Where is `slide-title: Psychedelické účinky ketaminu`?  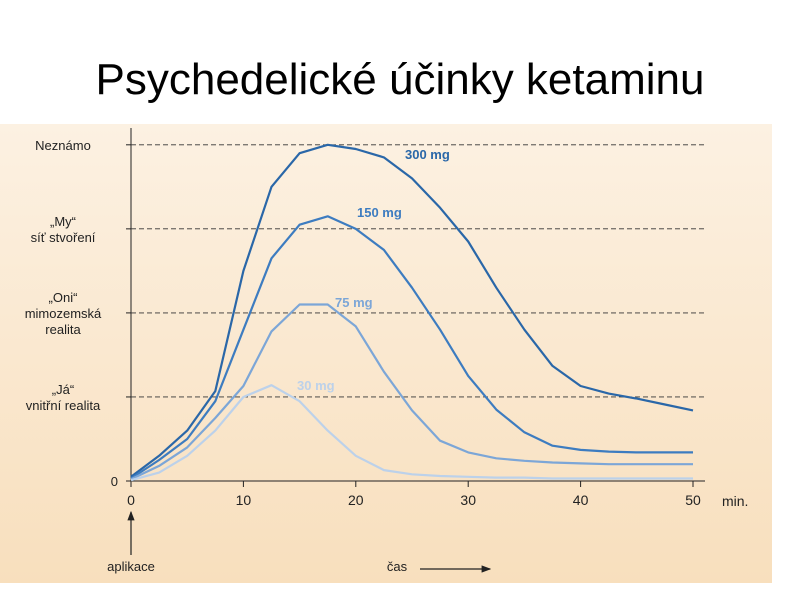 slide-title: Psychedelické účinky ketaminu is located at coordinates (400, 79).